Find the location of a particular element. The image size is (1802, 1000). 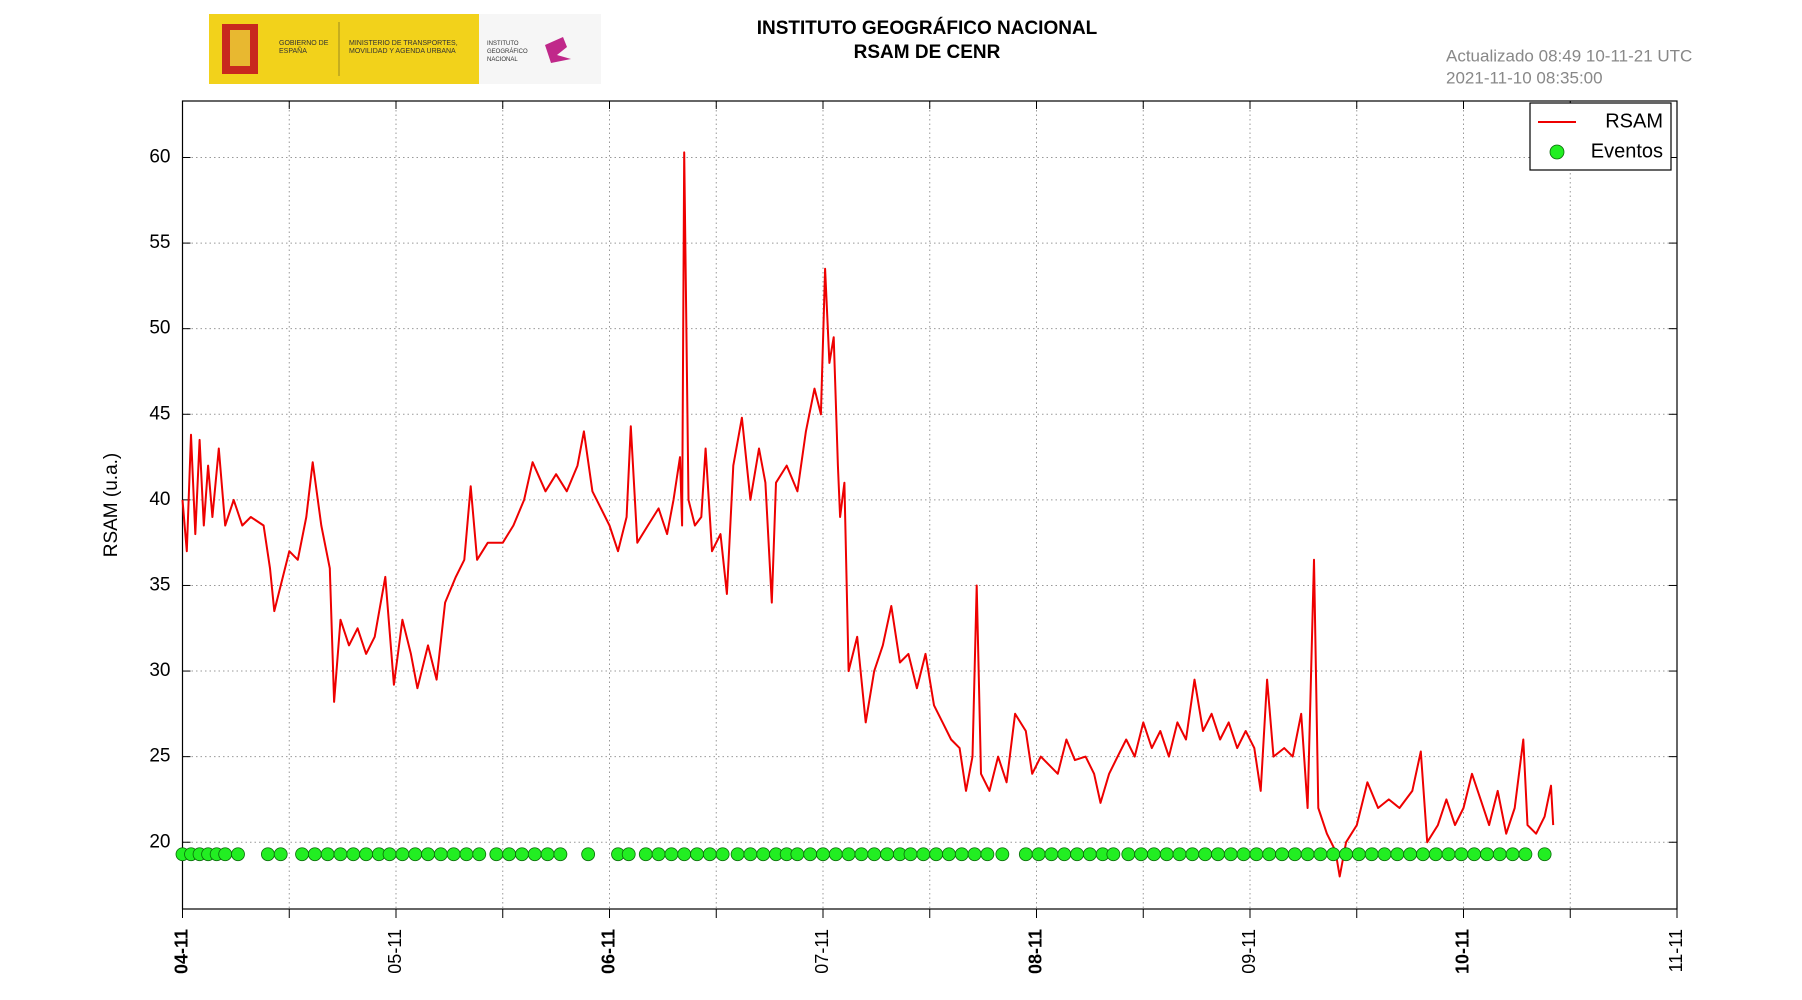

timestamp-note: 2021-11-10 08:35:00 is located at coordinates (1524, 77).